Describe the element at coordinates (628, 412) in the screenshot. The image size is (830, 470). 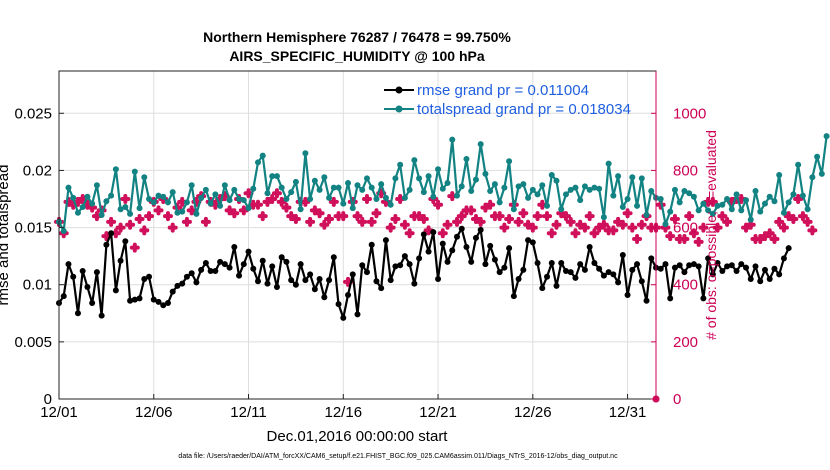
I see `x-tick-label: 12/31` at that location.